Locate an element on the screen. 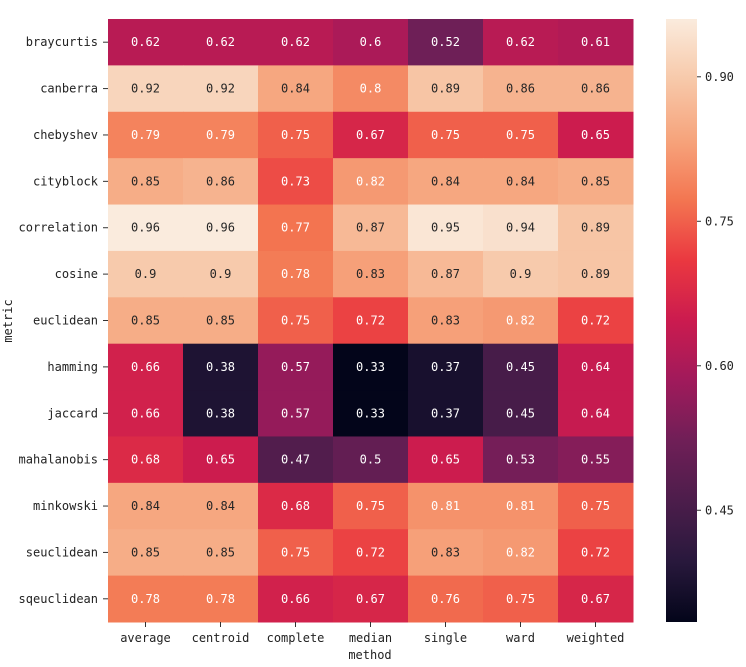 The width and height of the screenshot is (746, 667). cell-annotation: 0.45 is located at coordinates (520, 413).